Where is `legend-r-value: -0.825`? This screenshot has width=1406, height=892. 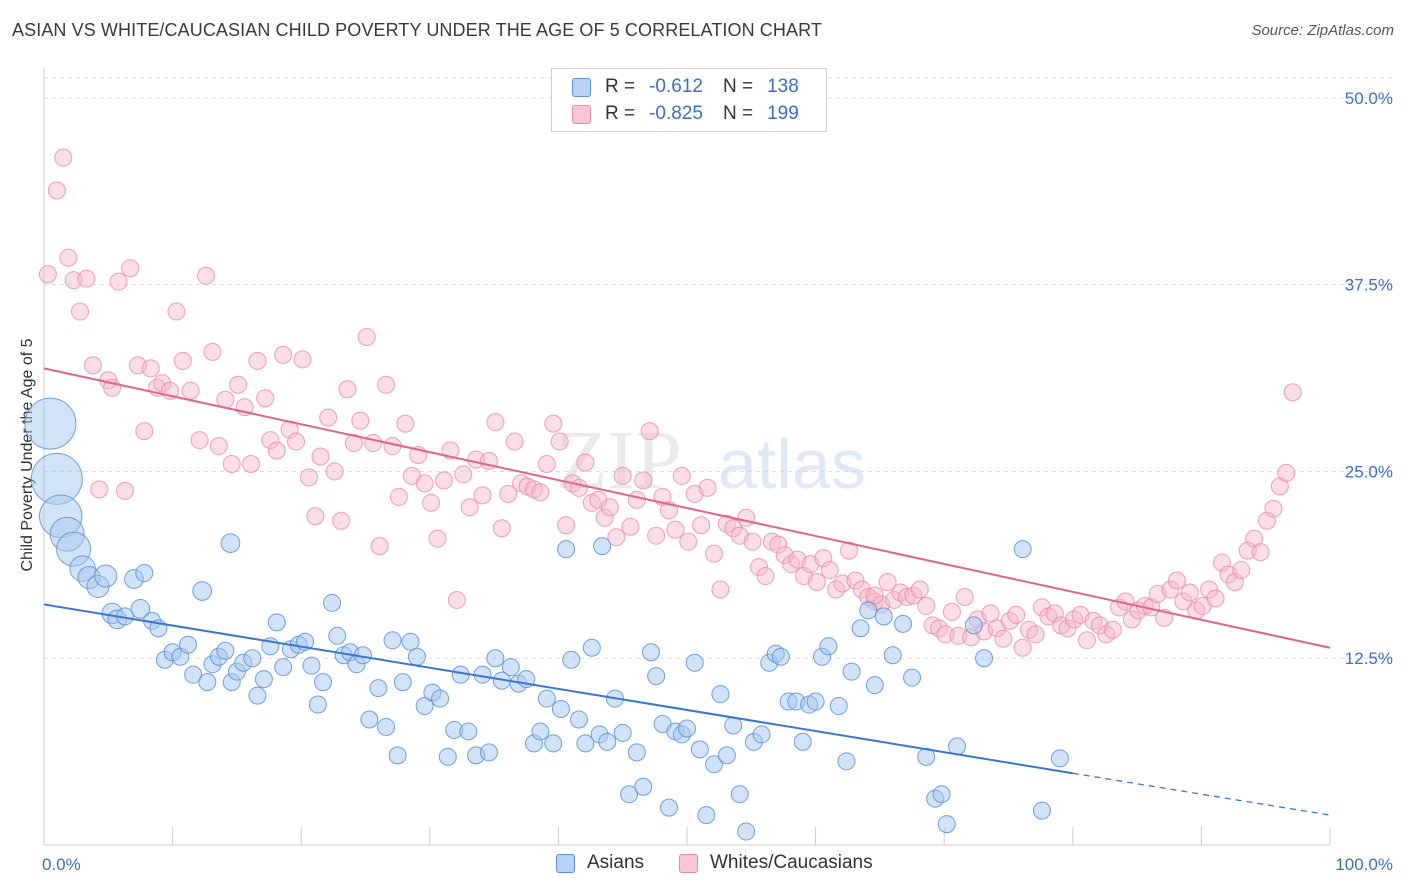 legend-r-value: -0.825 is located at coordinates (676, 113).